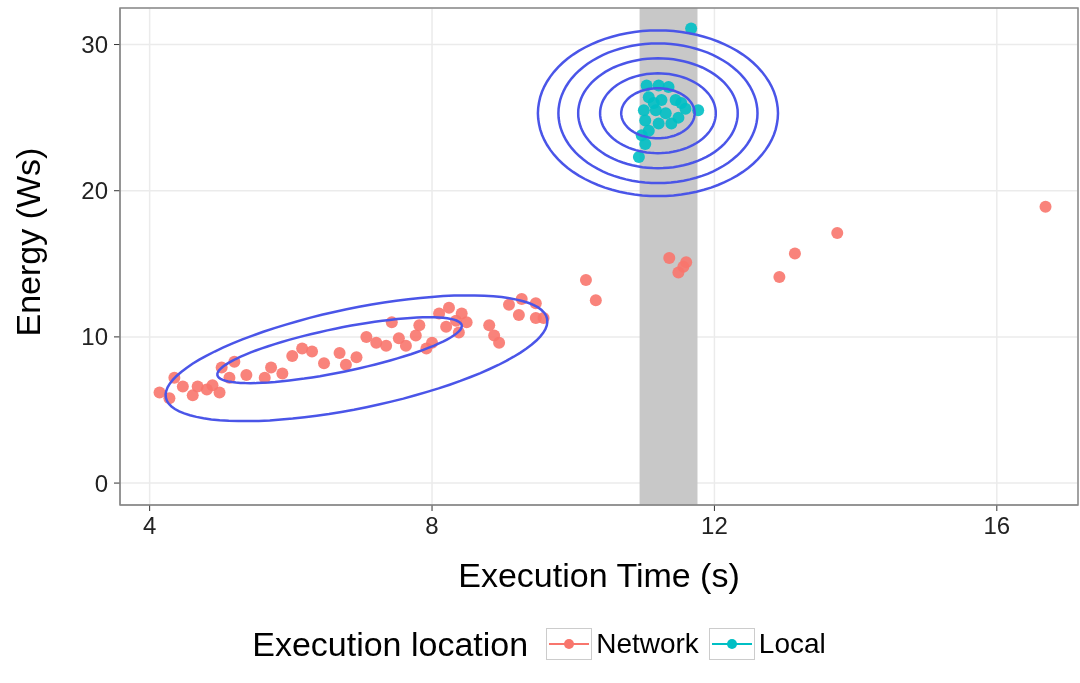 The width and height of the screenshot is (1080, 683). I want to click on x-tick-label: 16, so click(997, 526).